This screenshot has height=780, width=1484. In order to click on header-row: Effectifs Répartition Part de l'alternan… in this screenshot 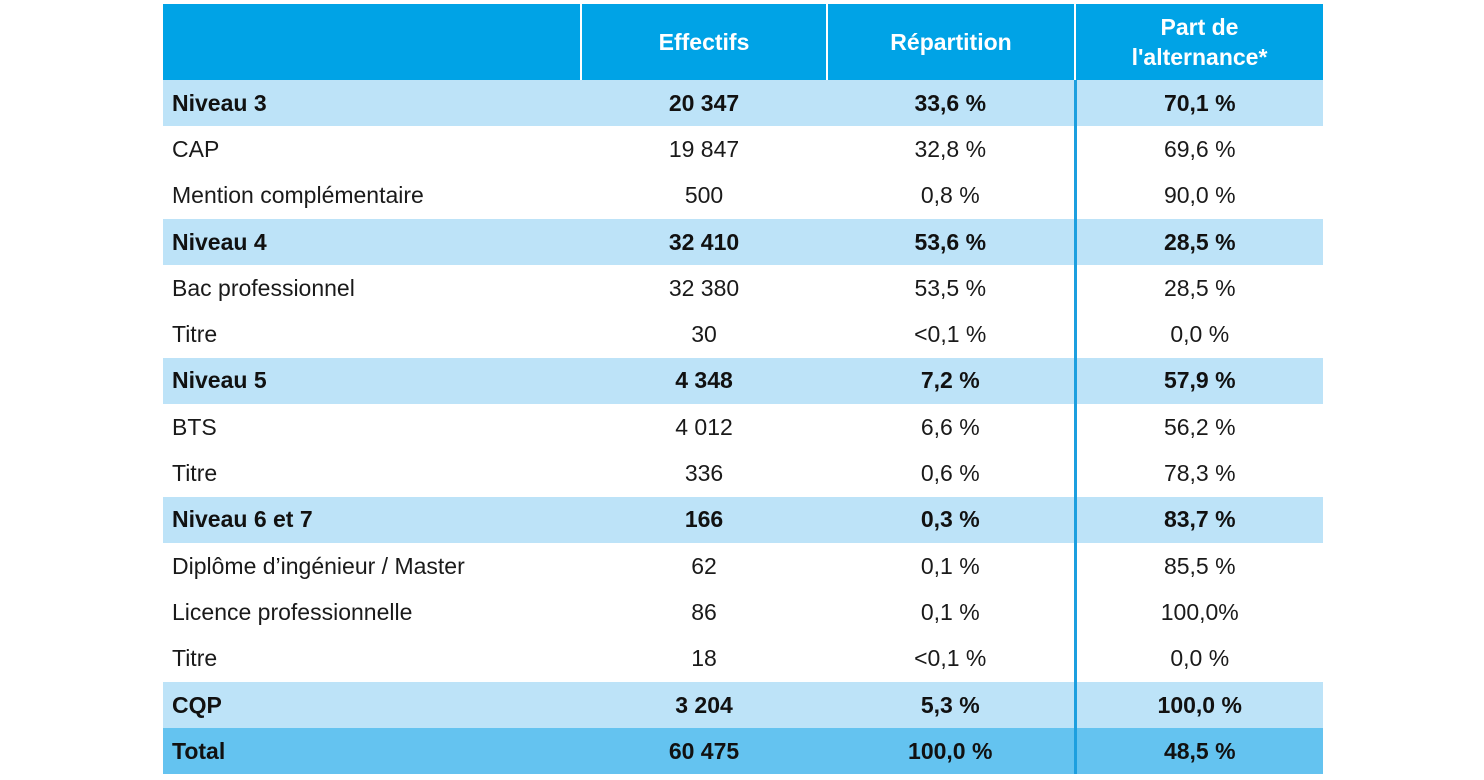, I will do `click(743, 42)`.